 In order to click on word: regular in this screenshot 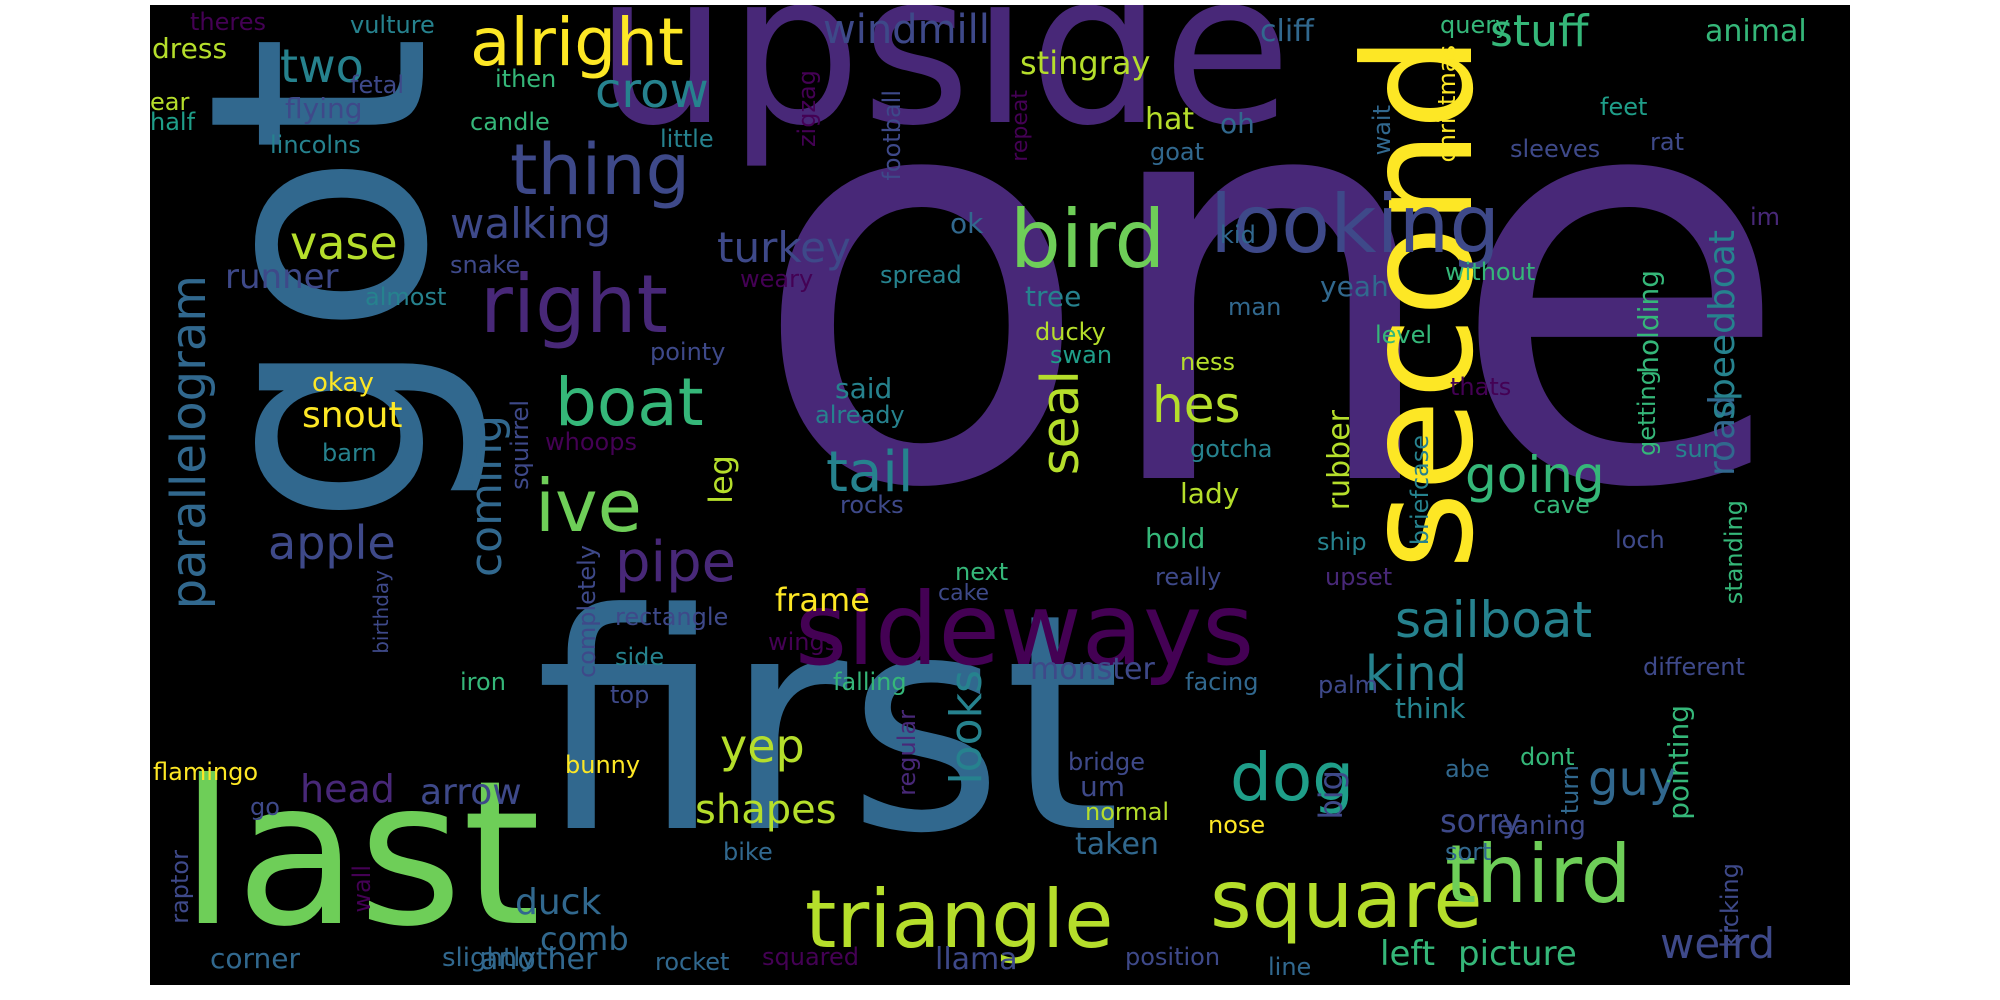, I will do `click(907, 753)`.